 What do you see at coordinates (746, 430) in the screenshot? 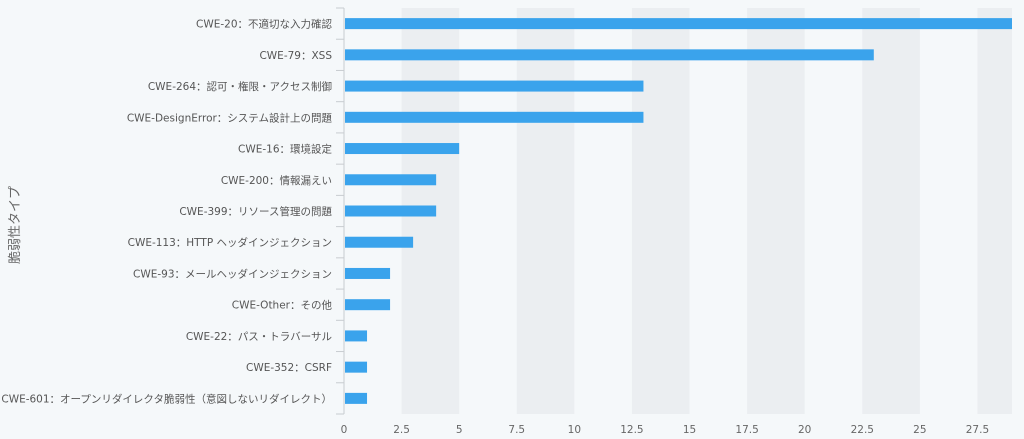
I see `x-tick-label: 17.5` at bounding box center [746, 430].